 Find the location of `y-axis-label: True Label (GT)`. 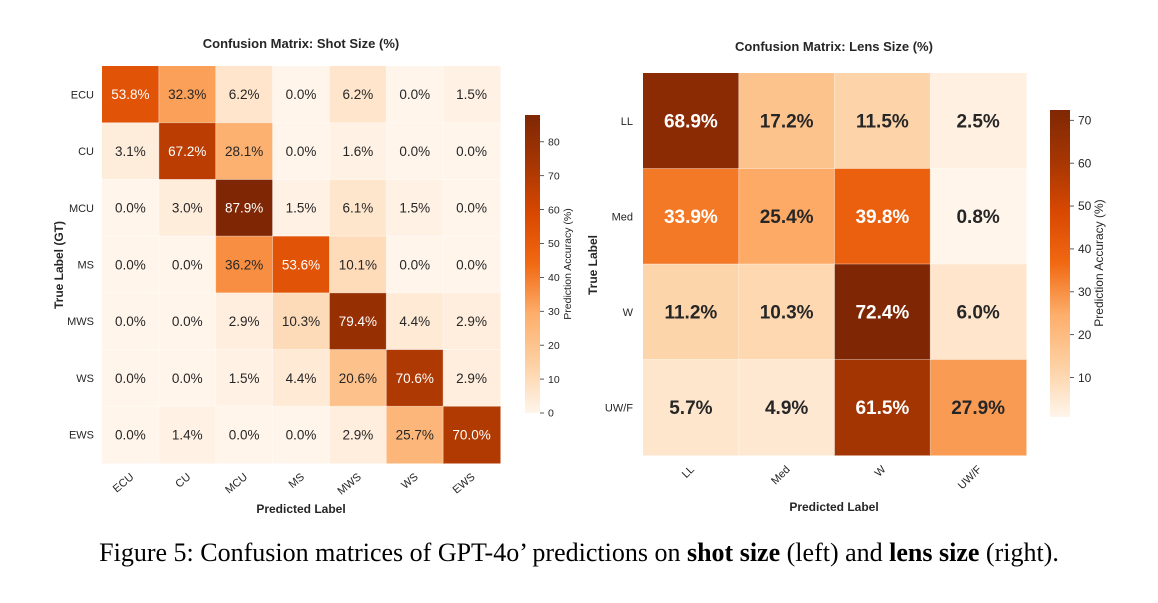

y-axis-label: True Label (GT) is located at coordinates (59, 265).